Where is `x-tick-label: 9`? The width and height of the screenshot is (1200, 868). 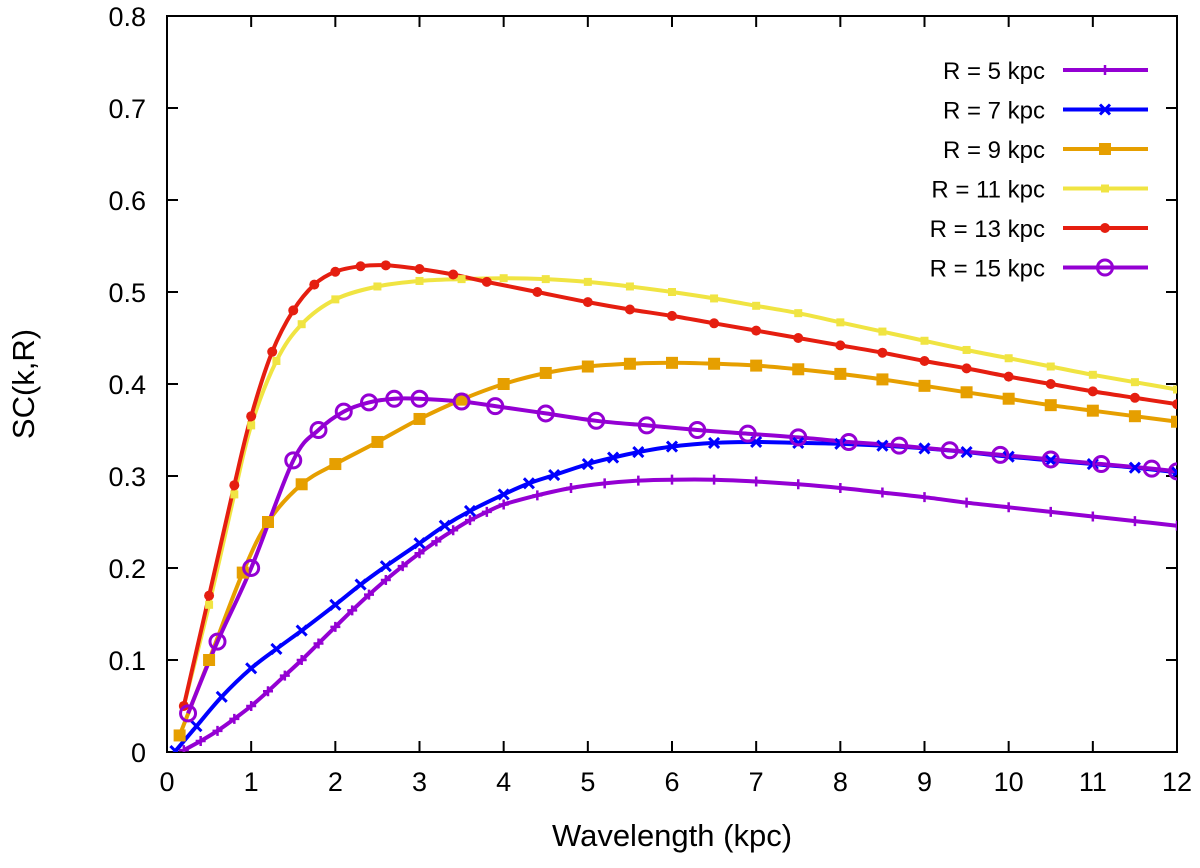
x-tick-label: 9 is located at coordinates (924, 782).